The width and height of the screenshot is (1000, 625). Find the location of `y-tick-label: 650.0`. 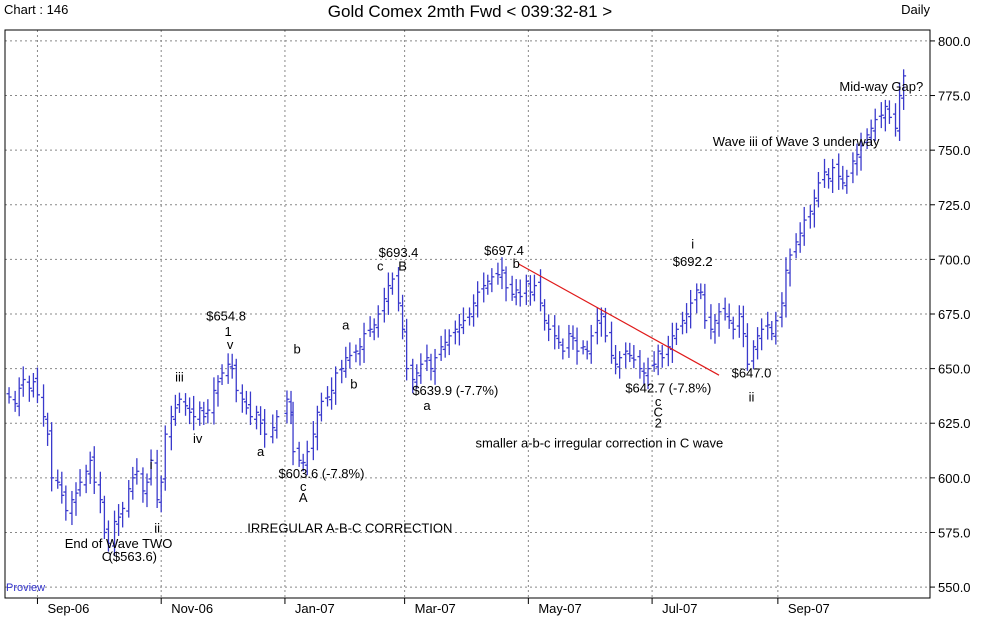

y-tick-label: 650.0 is located at coordinates (954, 369).